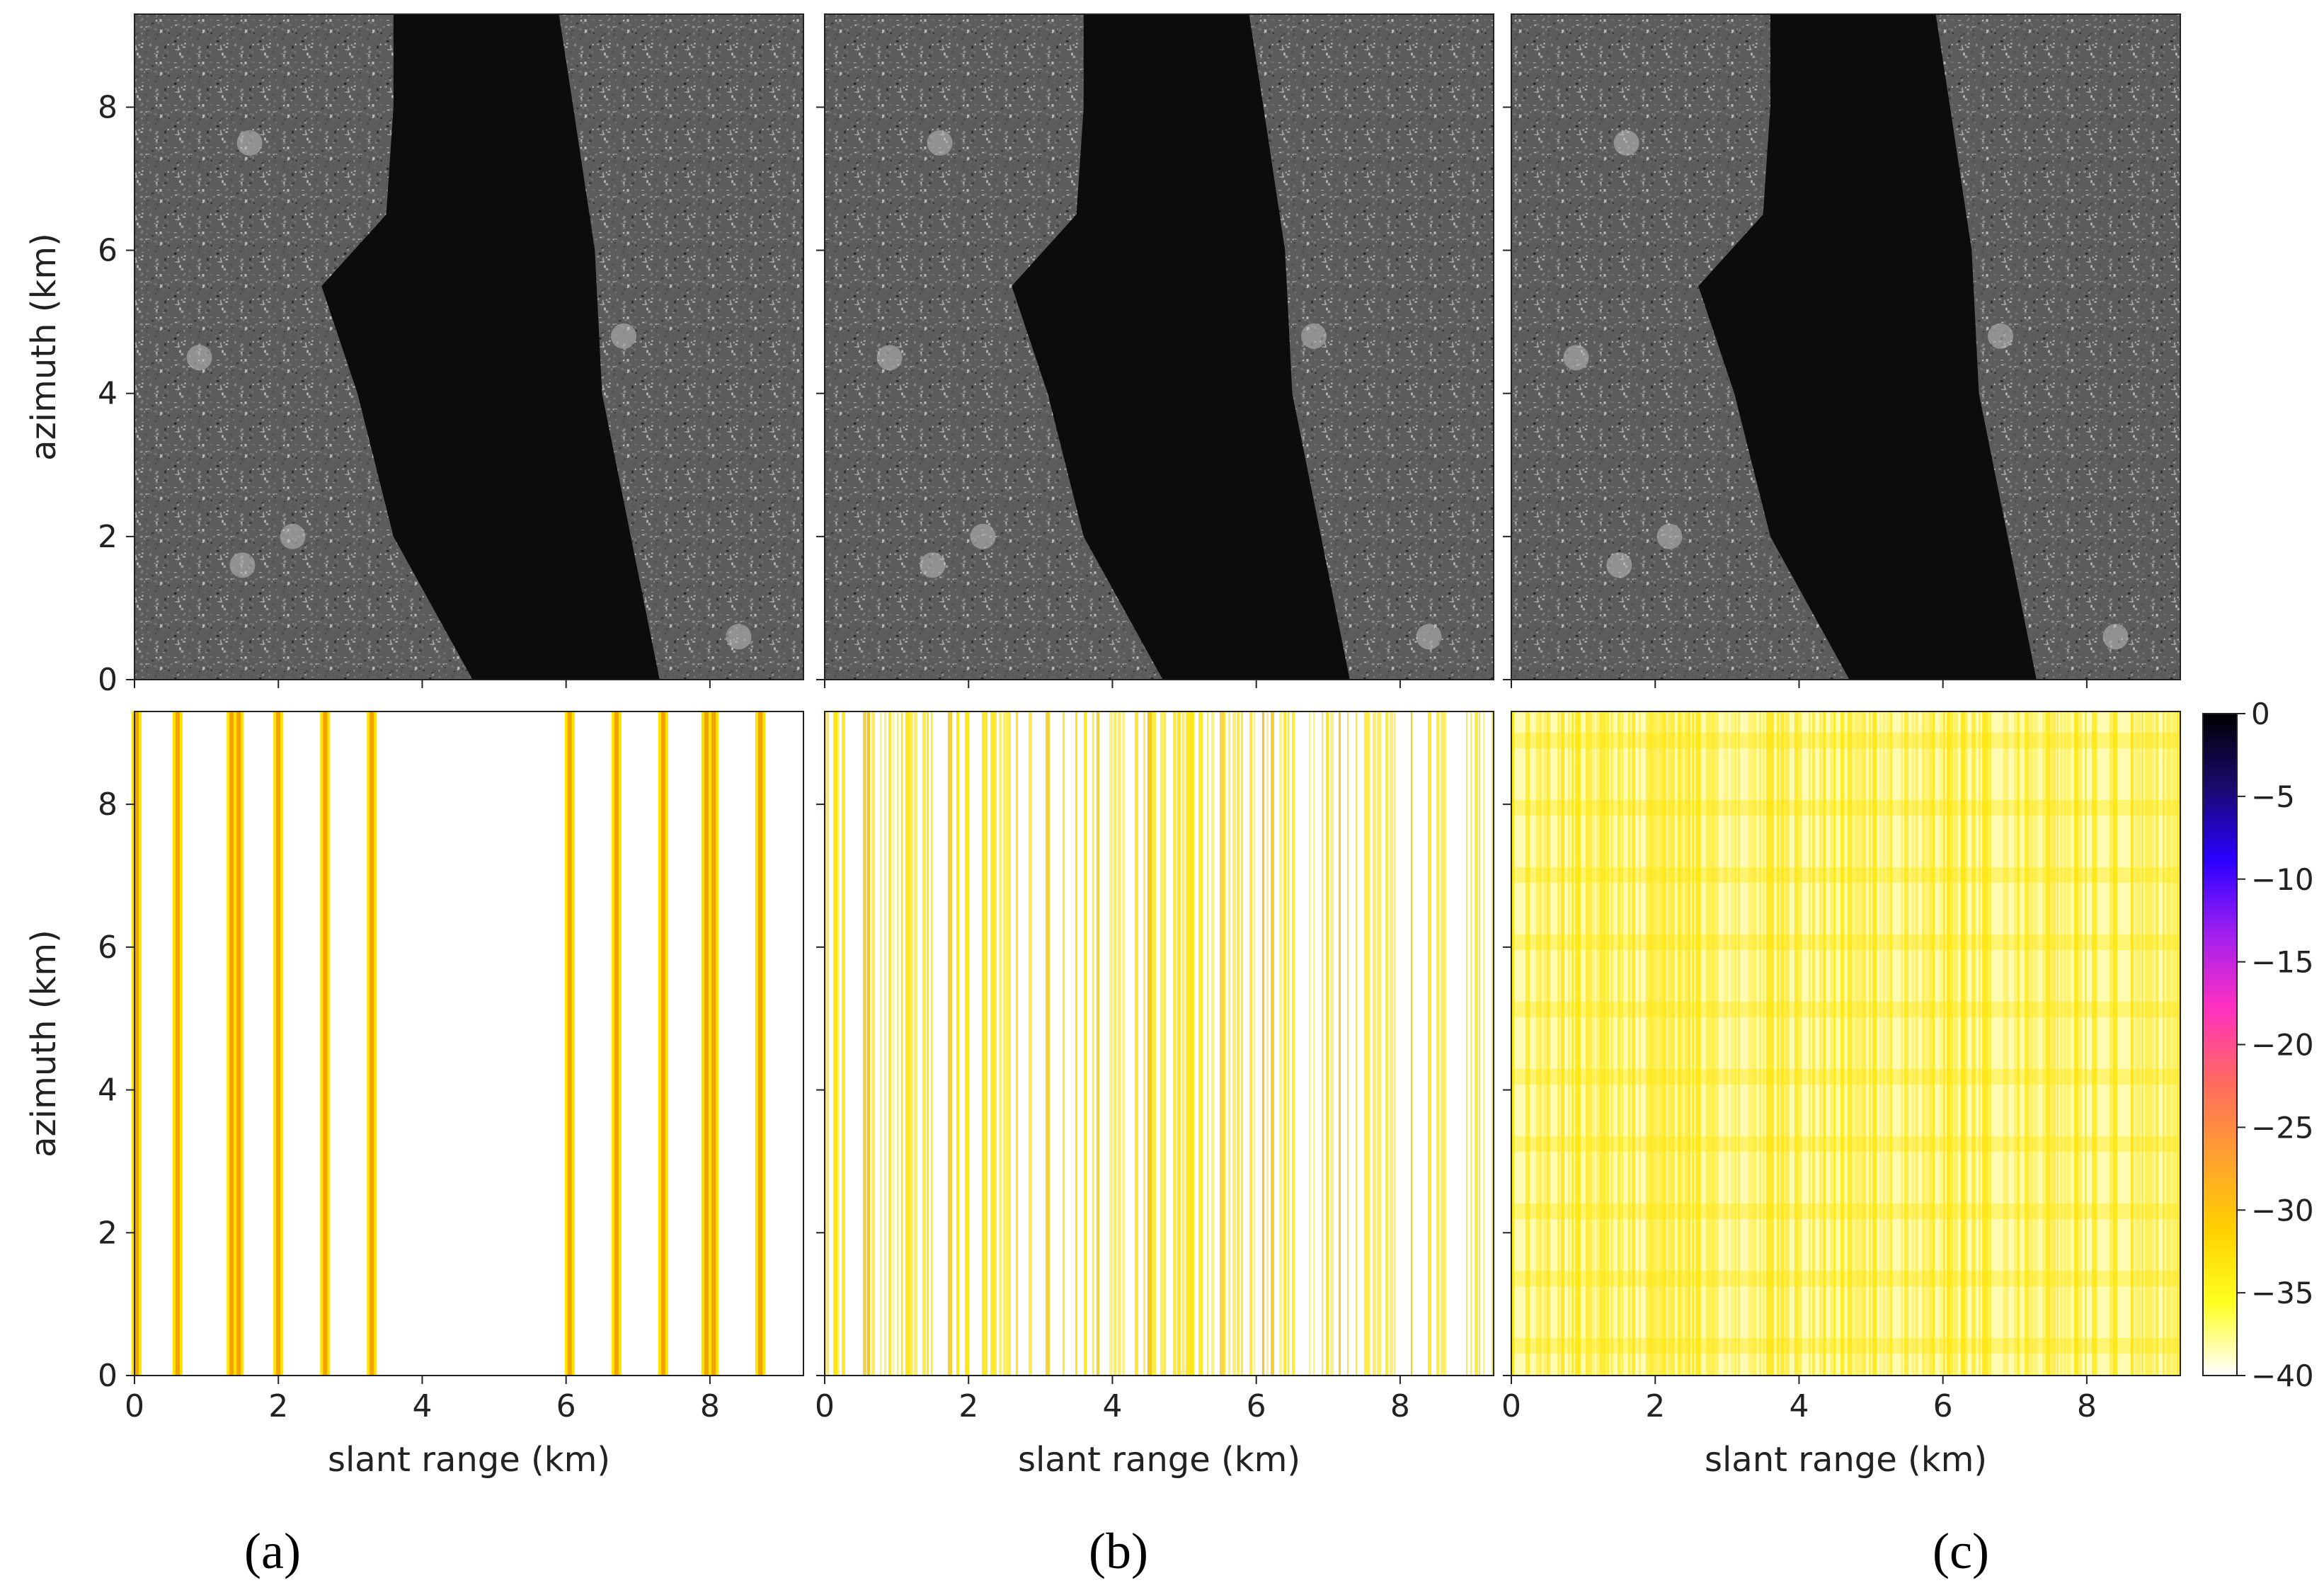 Image resolution: width=2324 pixels, height=1595 pixels. I want to click on colorbar-tick-label: −15, so click(2282, 963).